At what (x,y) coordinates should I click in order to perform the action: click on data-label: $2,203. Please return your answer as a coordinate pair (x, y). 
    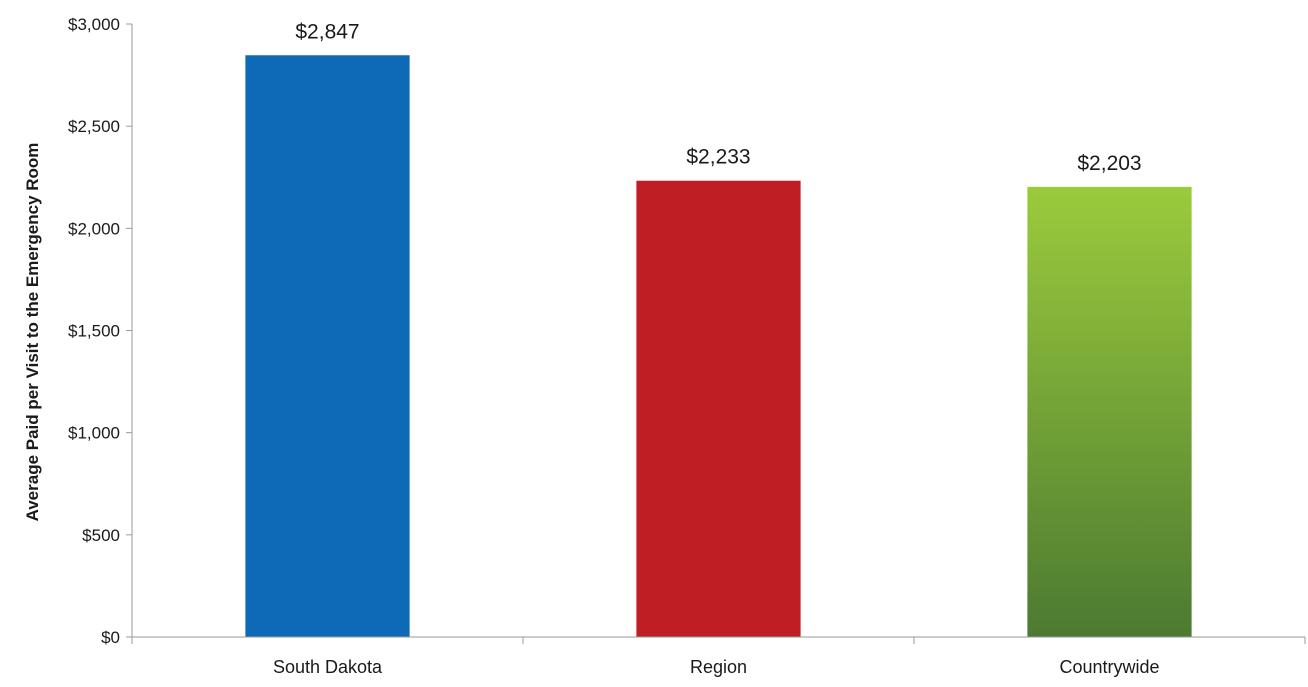
    Looking at the image, I should click on (1109, 163).